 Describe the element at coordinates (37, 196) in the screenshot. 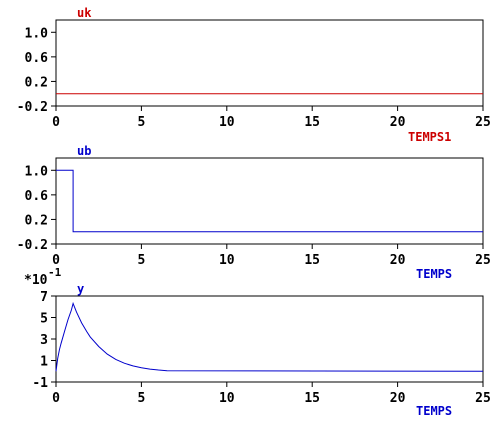

I see `y-tick-label-ub: 0.6` at that location.